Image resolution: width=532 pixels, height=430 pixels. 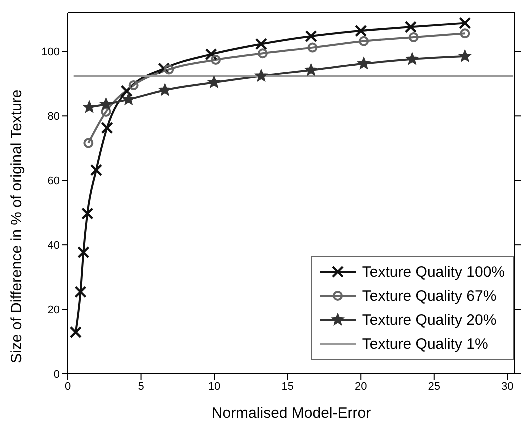 I want to click on legend-label: Texture Quality 1%, so click(x=425, y=344).